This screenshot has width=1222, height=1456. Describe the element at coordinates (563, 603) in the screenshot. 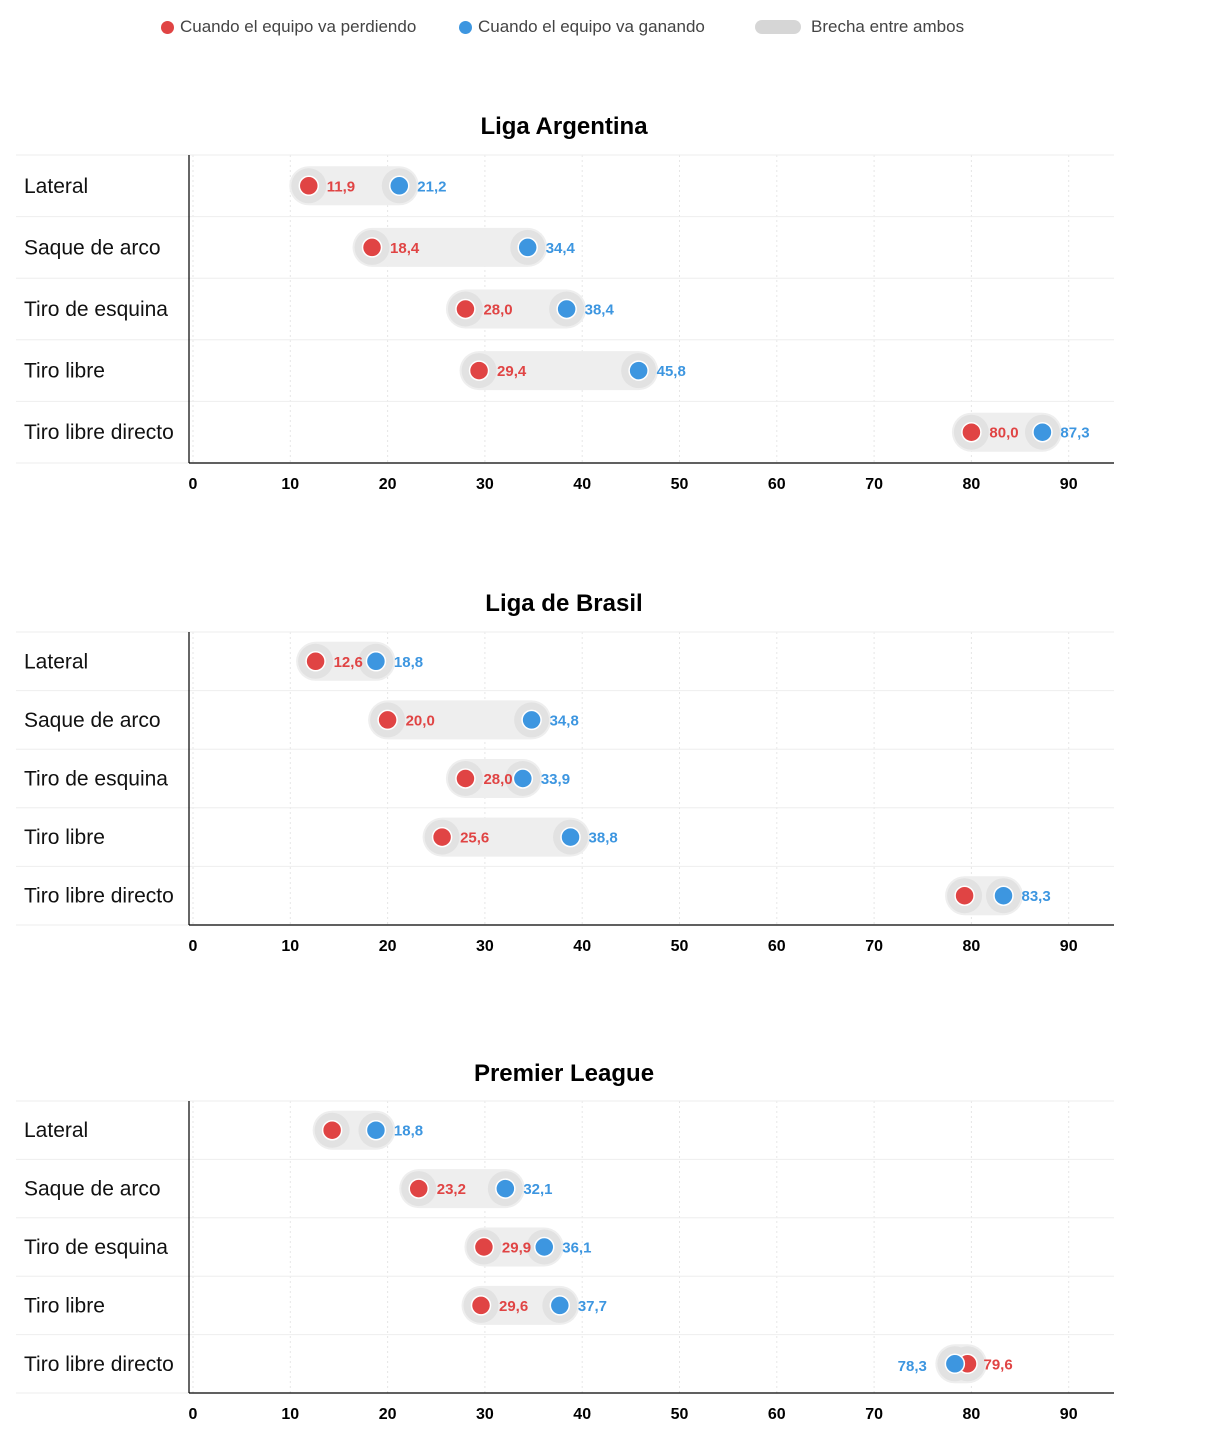

I see `chart-title: Liga de Brasil` at that location.